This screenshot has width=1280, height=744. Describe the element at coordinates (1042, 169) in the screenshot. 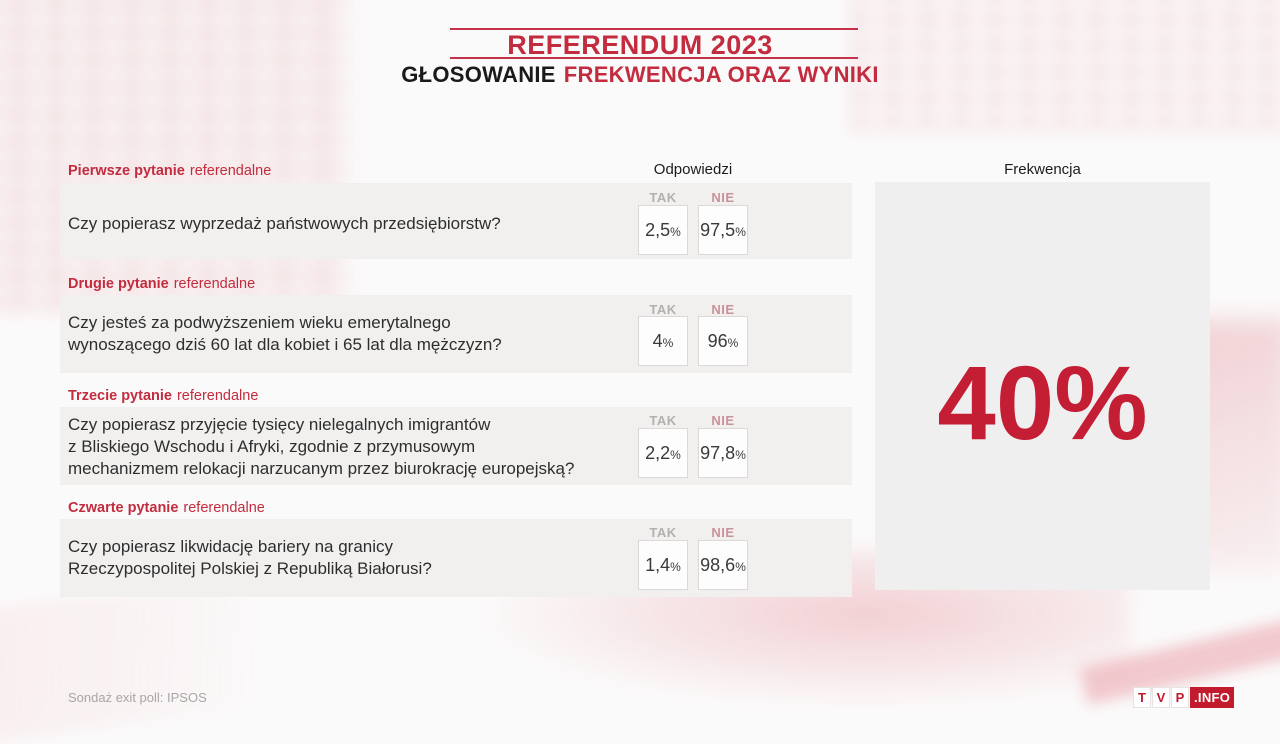

I see `turnout-column-header: Frekwencja` at that location.